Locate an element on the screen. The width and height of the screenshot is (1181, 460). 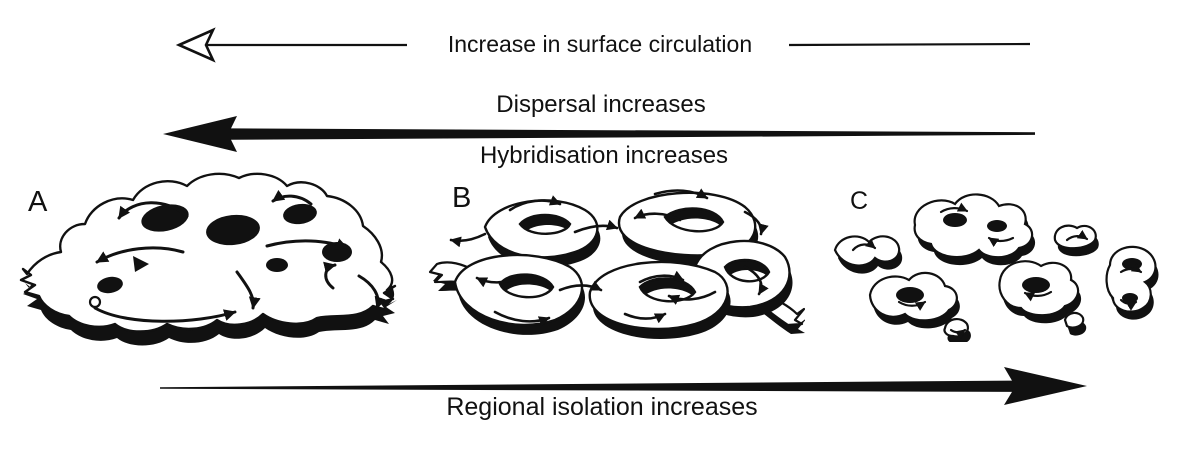
surface-circulation-arrow is located at coordinates (603, 45).